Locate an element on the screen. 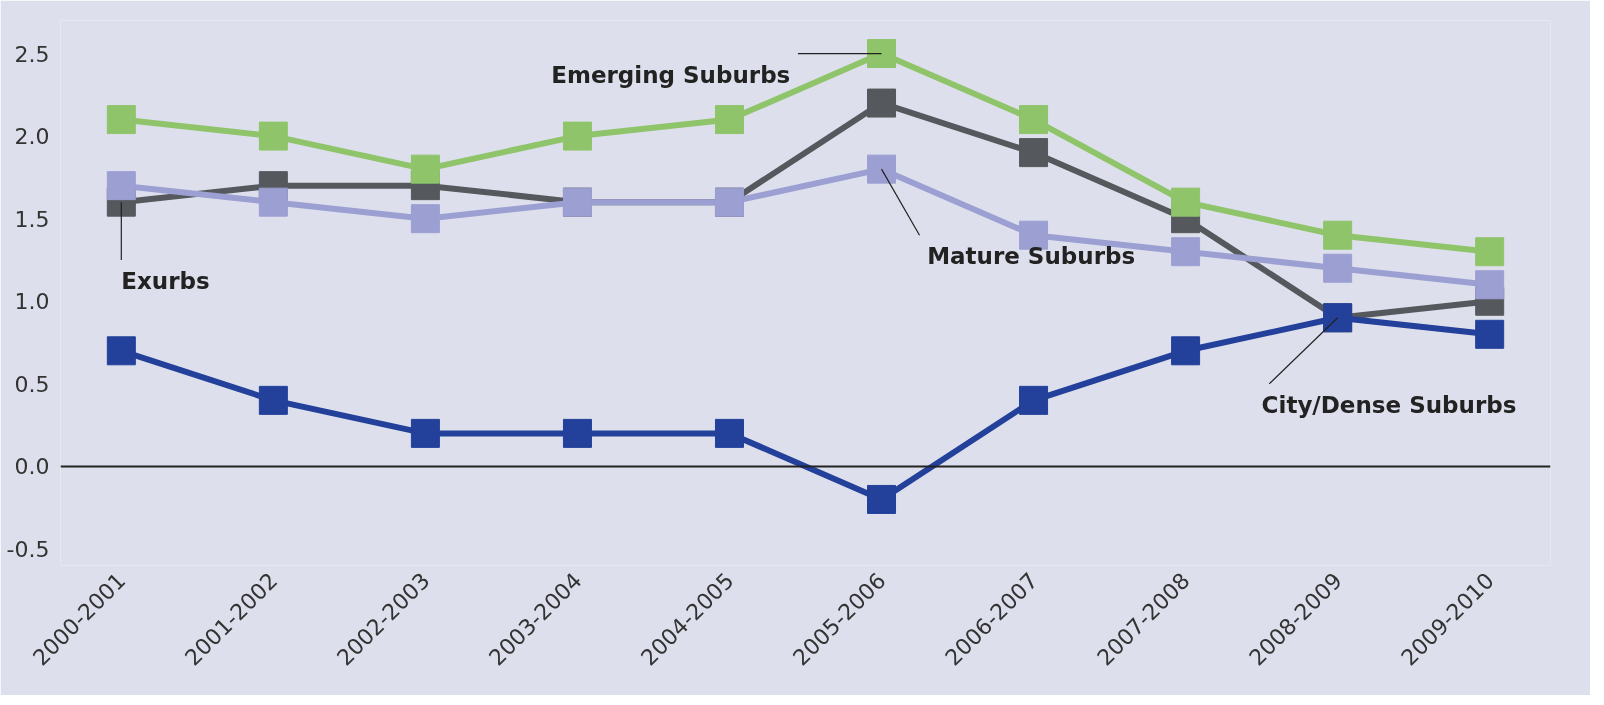 The width and height of the screenshot is (1604, 705). series-label: Mature Suburbs is located at coordinates (1031, 256).